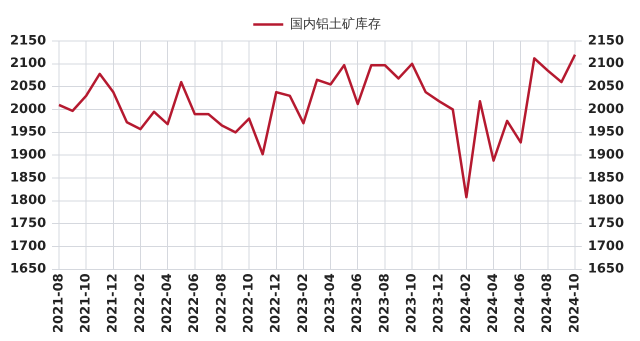  Describe the element at coordinates (606, 246) in the screenshot. I see `y2-tick-label: 1700` at that location.